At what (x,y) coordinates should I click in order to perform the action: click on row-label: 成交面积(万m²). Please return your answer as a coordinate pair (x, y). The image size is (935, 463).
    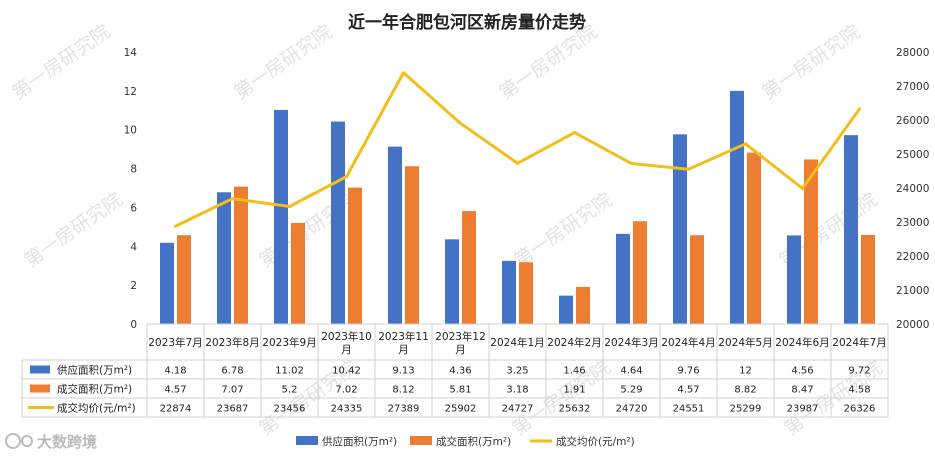
    Looking at the image, I should click on (94, 389).